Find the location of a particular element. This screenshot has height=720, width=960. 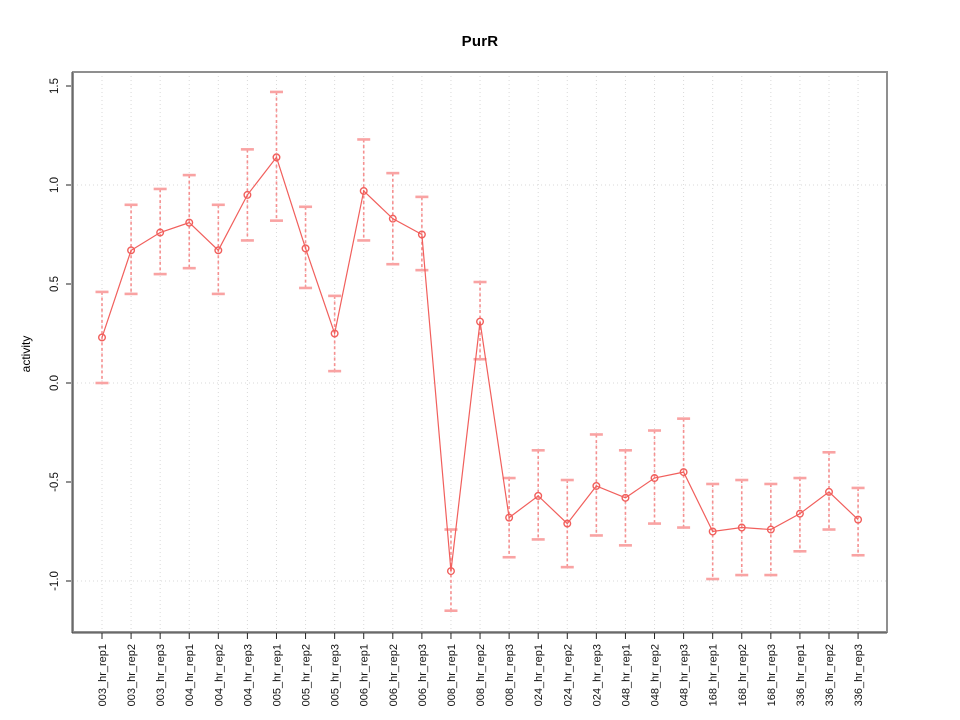

x-tick-label: 048_hr_rep1 is located at coordinates (626, 675).